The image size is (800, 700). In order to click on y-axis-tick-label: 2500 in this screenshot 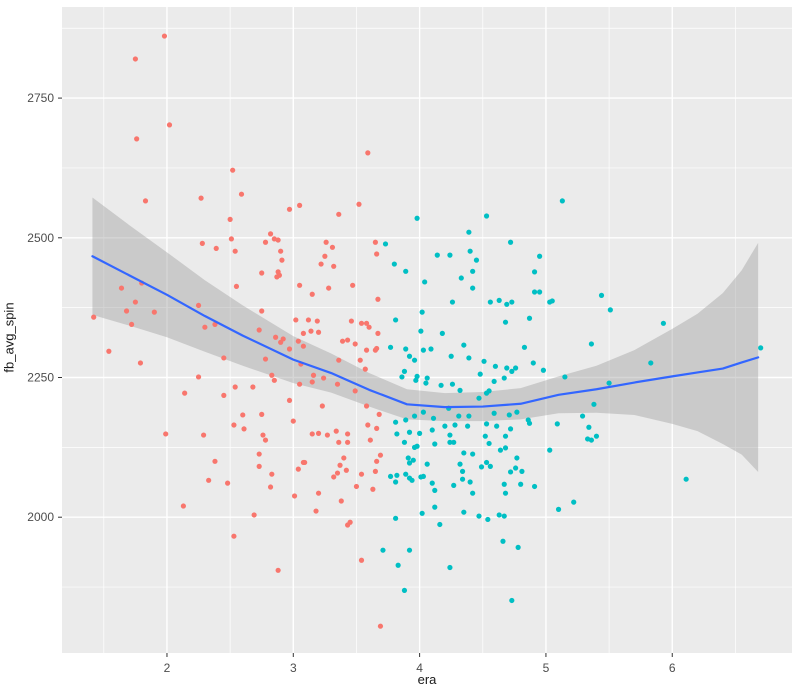, I will do `click(40, 238)`.